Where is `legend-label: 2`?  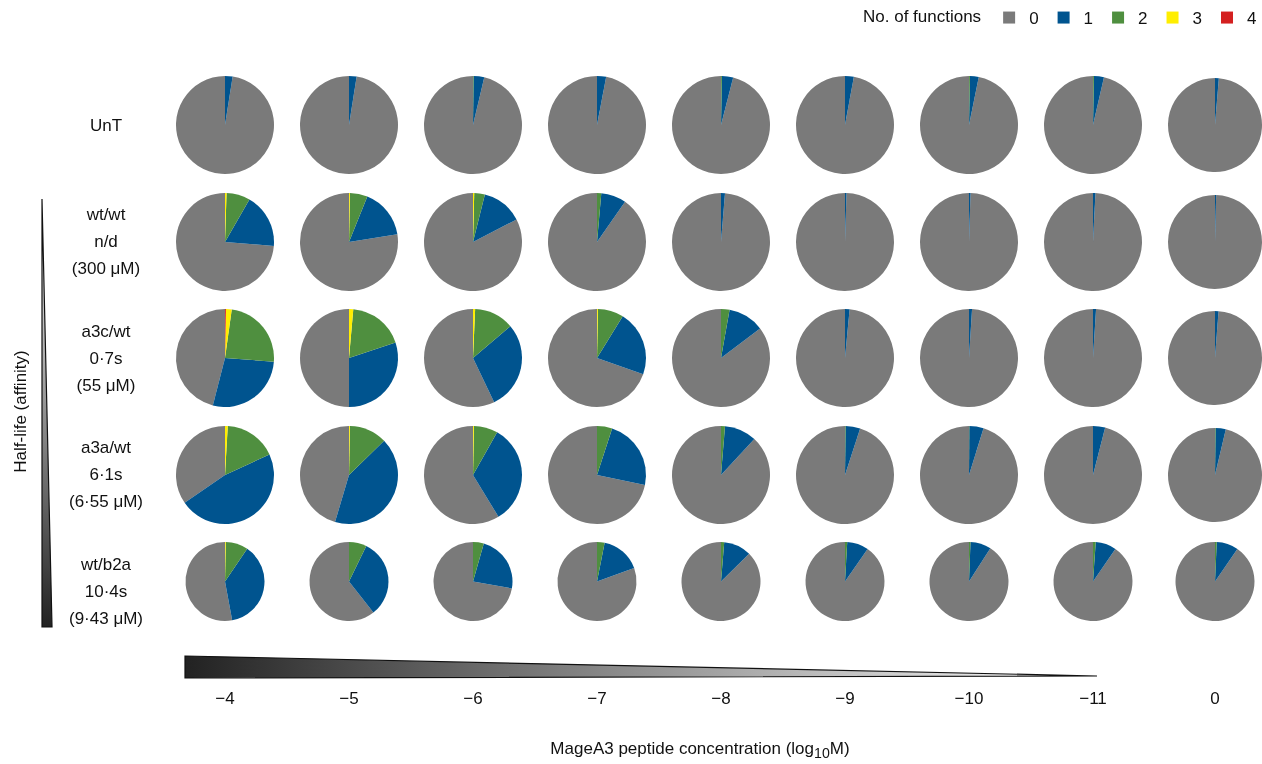
legend-label: 2 is located at coordinates (1143, 19).